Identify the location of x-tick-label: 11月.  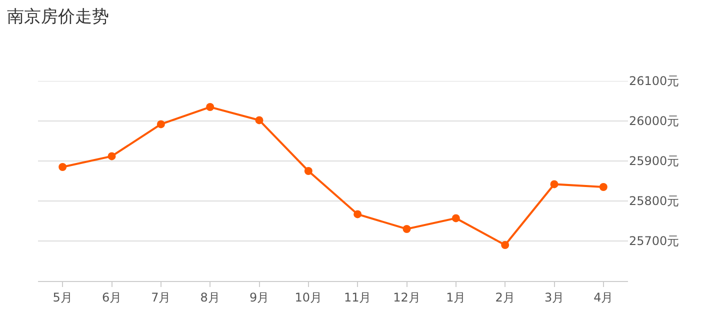
(358, 297).